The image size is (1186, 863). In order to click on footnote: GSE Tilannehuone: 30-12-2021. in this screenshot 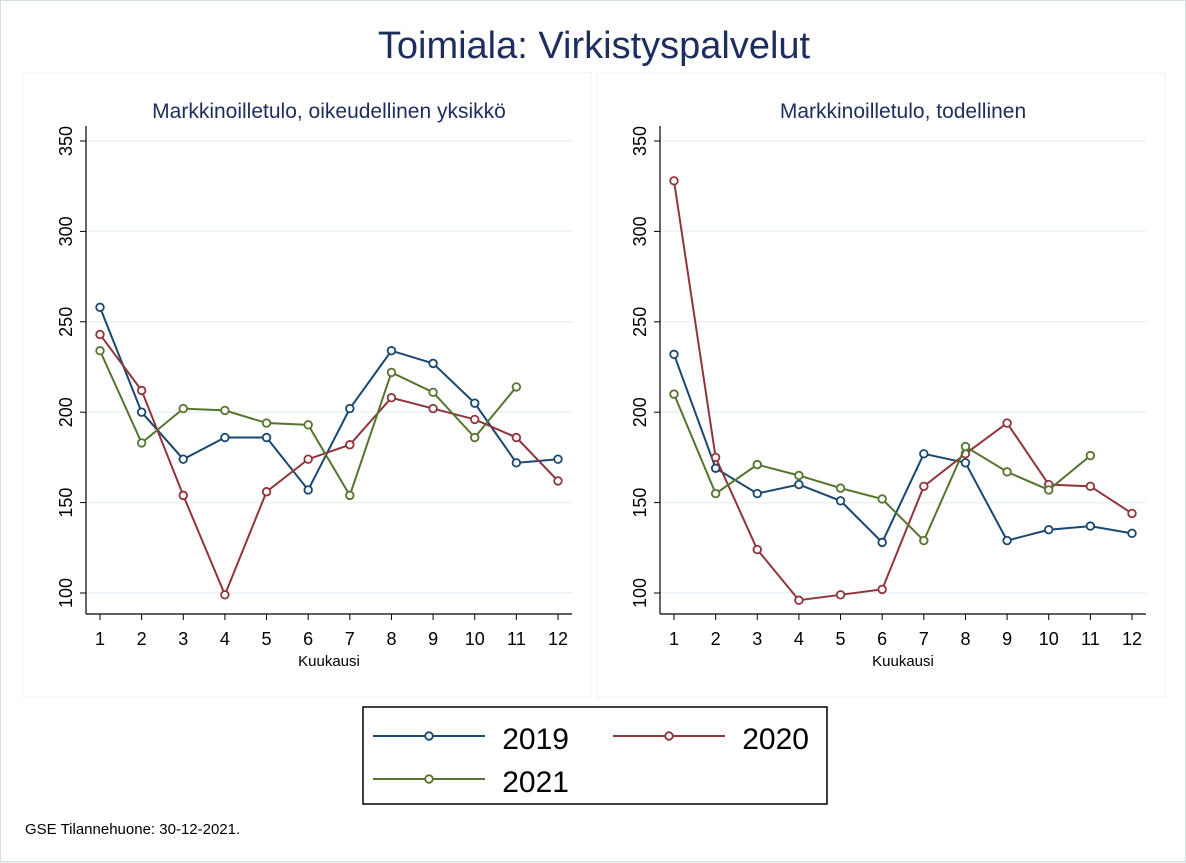, I will do `click(132, 829)`.